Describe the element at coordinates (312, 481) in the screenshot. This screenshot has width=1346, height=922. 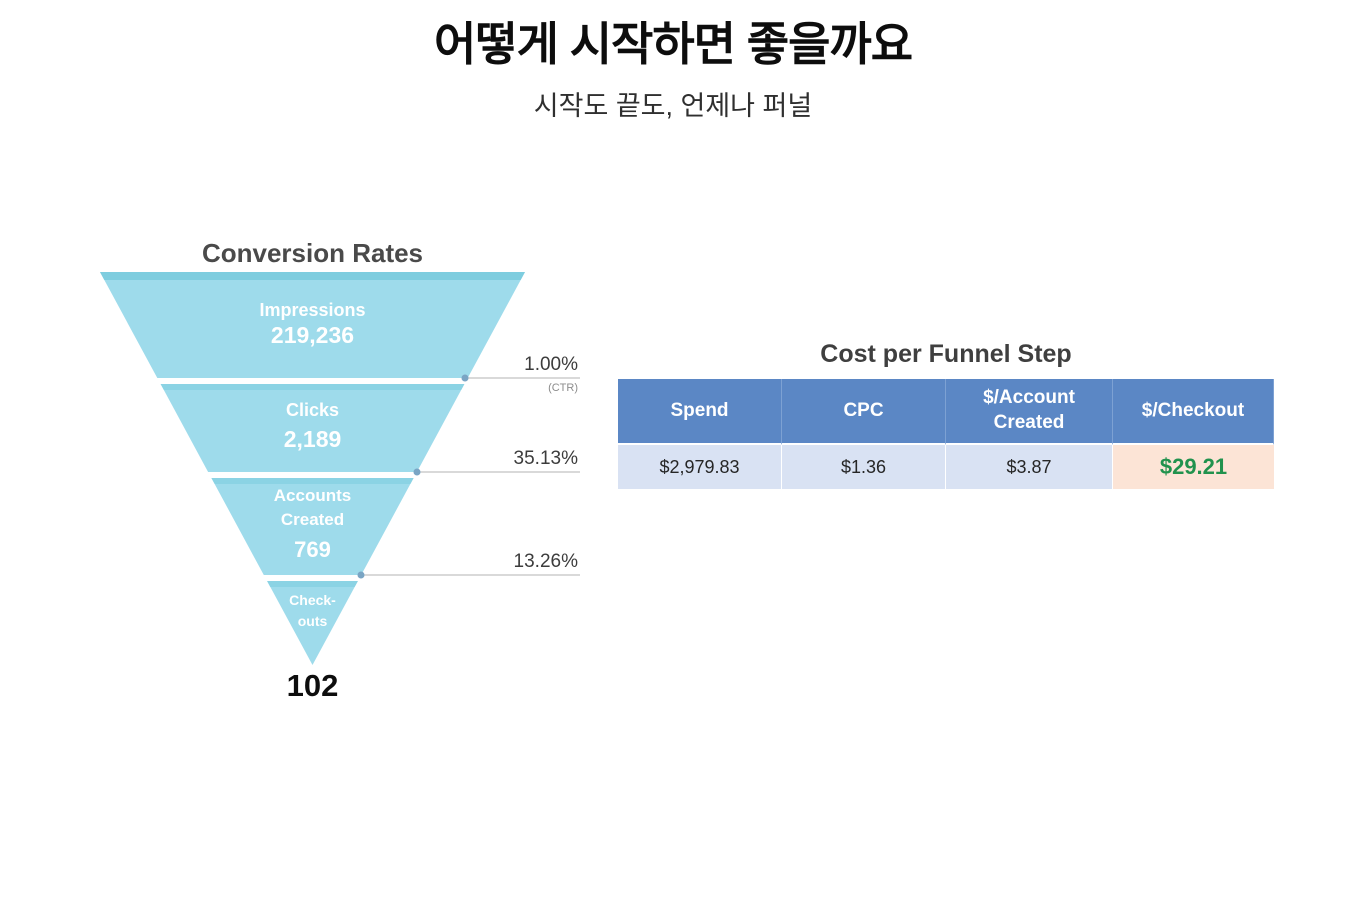
I see `funnel-segment-accounts-band` at that location.